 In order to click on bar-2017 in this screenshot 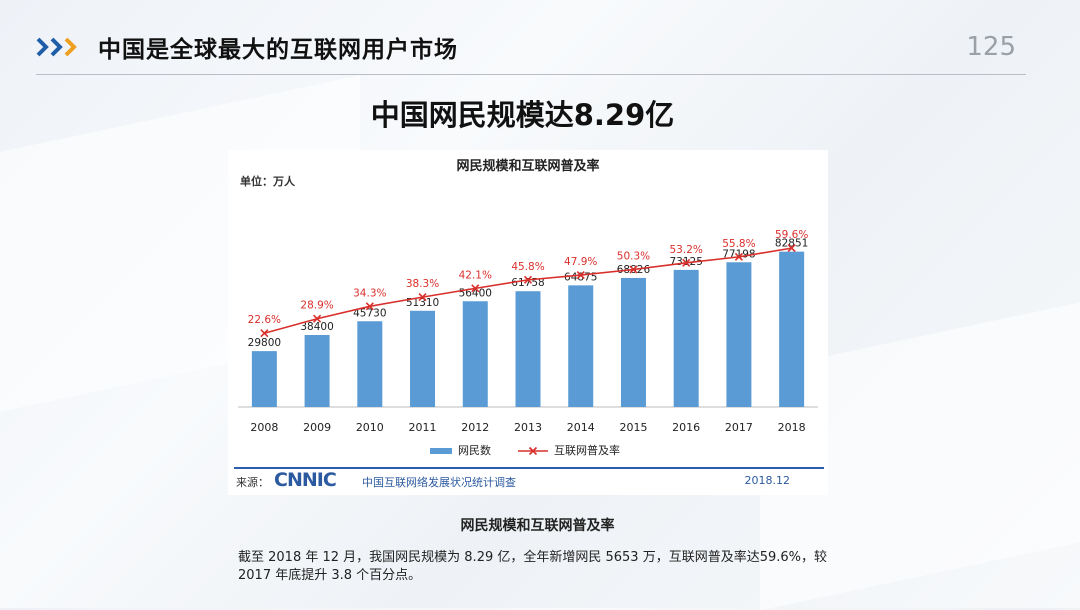, I will do `click(739, 334)`.